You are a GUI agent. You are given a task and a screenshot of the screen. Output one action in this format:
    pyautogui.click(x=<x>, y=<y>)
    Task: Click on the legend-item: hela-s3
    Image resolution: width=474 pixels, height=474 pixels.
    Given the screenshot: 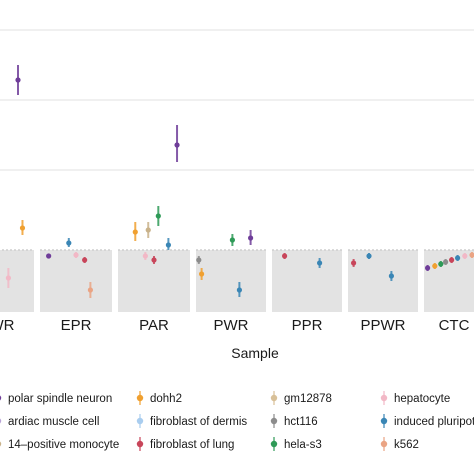 What is the action you would take?
    pyautogui.click(x=296, y=444)
    